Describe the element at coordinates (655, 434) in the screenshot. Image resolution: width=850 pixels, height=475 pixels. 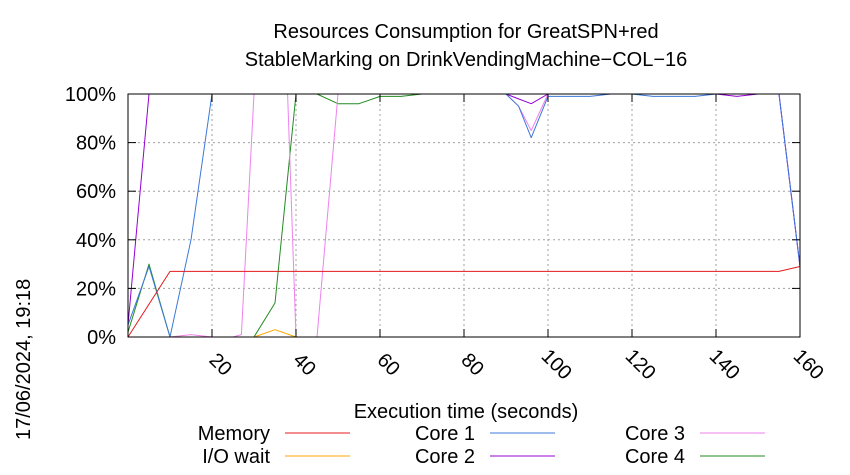
I see `legend-label-core-3: Core 3` at that location.